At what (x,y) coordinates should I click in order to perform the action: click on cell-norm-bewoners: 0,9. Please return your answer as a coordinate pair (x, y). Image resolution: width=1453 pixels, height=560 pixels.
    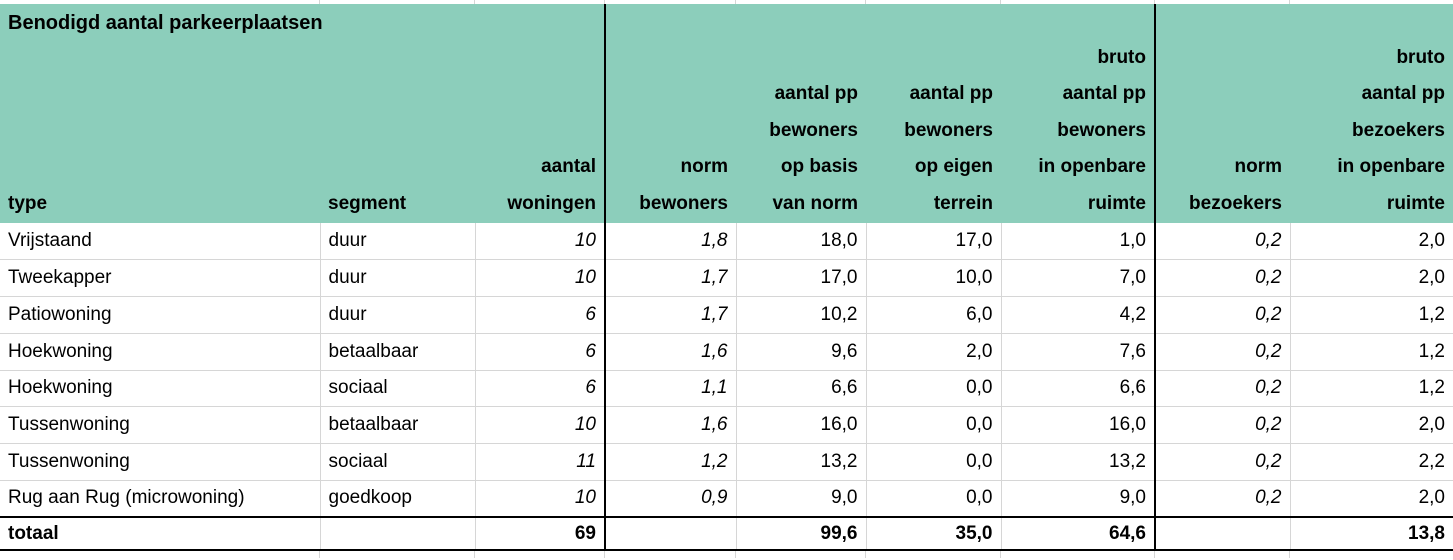
    Looking at the image, I should click on (670, 498).